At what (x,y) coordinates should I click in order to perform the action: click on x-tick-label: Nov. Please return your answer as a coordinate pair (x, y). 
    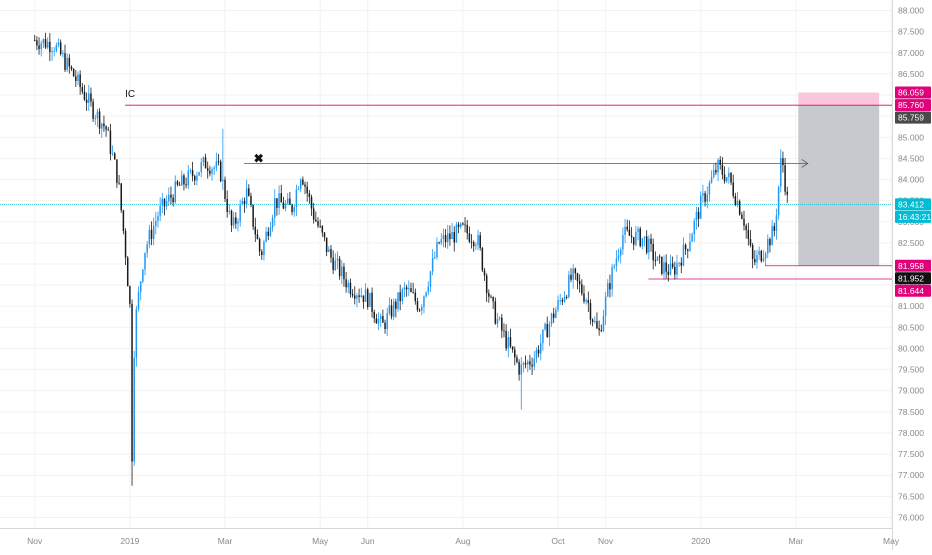
    Looking at the image, I should click on (35, 541).